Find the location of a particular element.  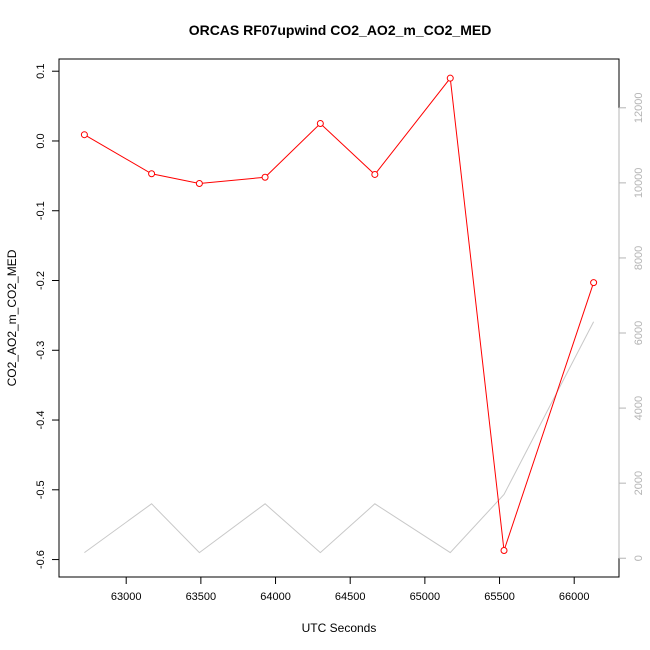

x-axis-label: UTC Seconds is located at coordinates (339, 628).